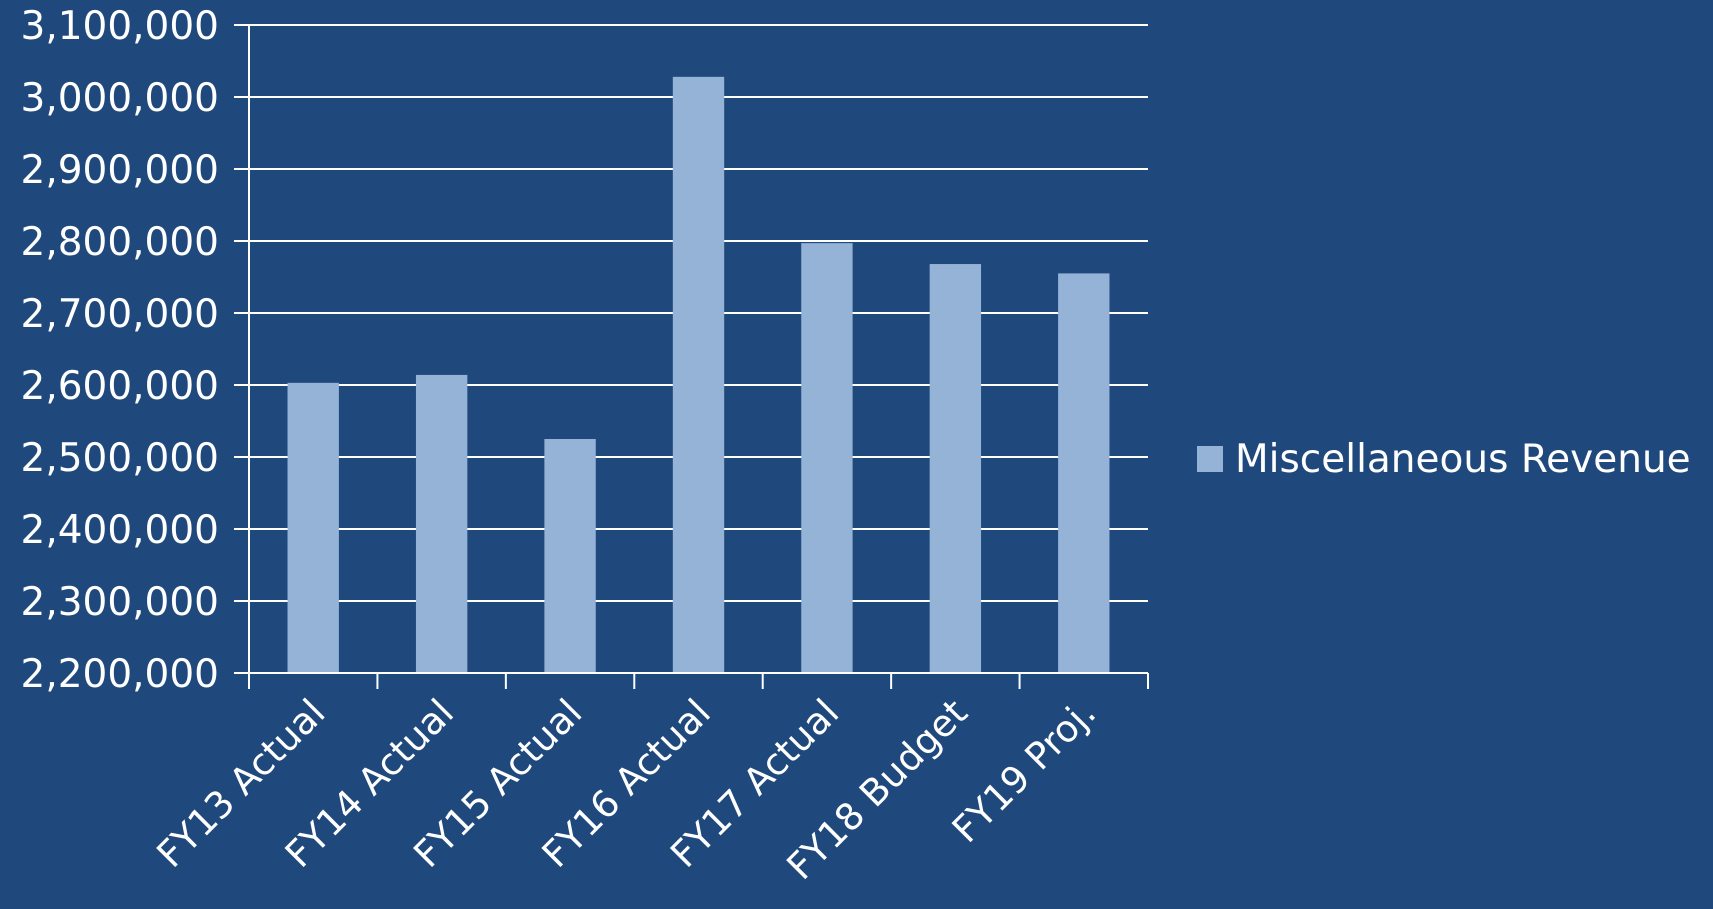 This screenshot has width=1713, height=909. What do you see at coordinates (1084, 473) in the screenshot?
I see `bar-fy19-proj` at bounding box center [1084, 473].